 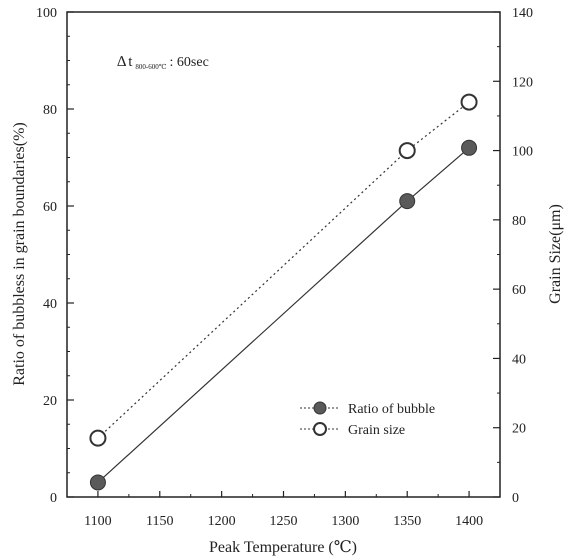 What do you see at coordinates (391, 409) in the screenshot?
I see `legend-label-ratio: Ratio of bubble` at bounding box center [391, 409].